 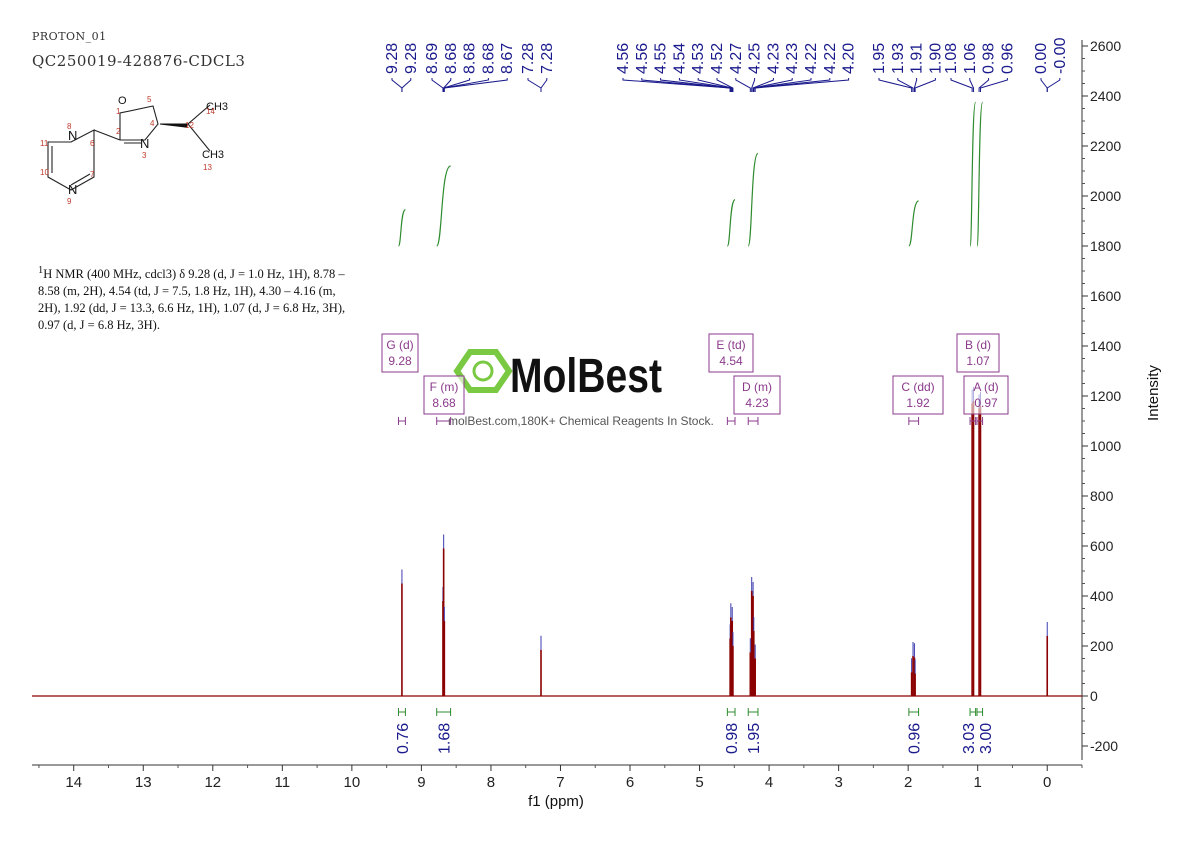 I want to click on peak-label: 1.08, so click(x=951, y=58).